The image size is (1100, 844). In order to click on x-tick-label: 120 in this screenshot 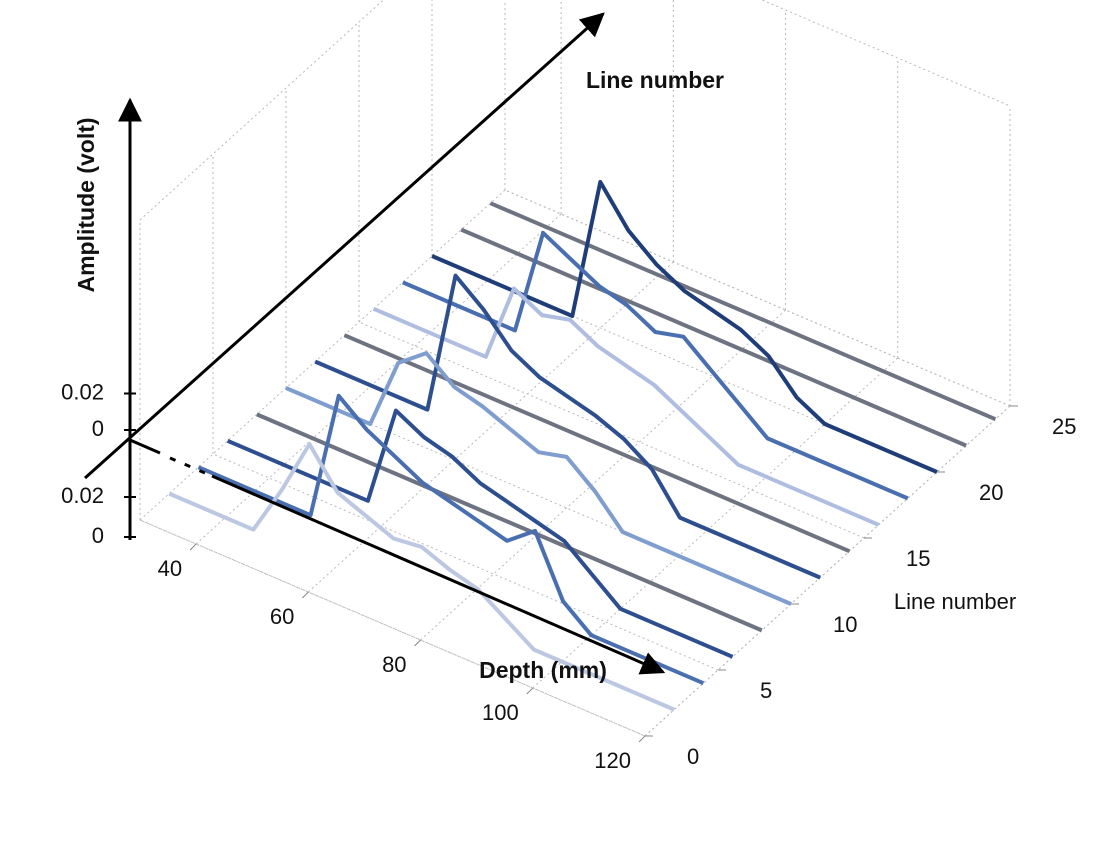, I will do `click(612, 760)`.